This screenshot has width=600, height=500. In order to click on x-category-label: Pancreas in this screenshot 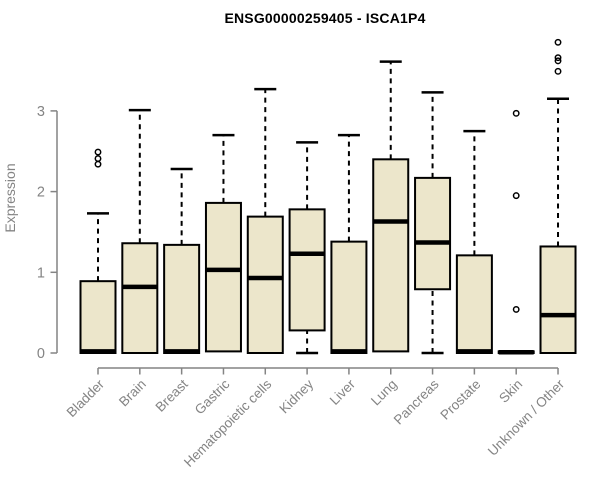, I will do `click(416, 401)`.